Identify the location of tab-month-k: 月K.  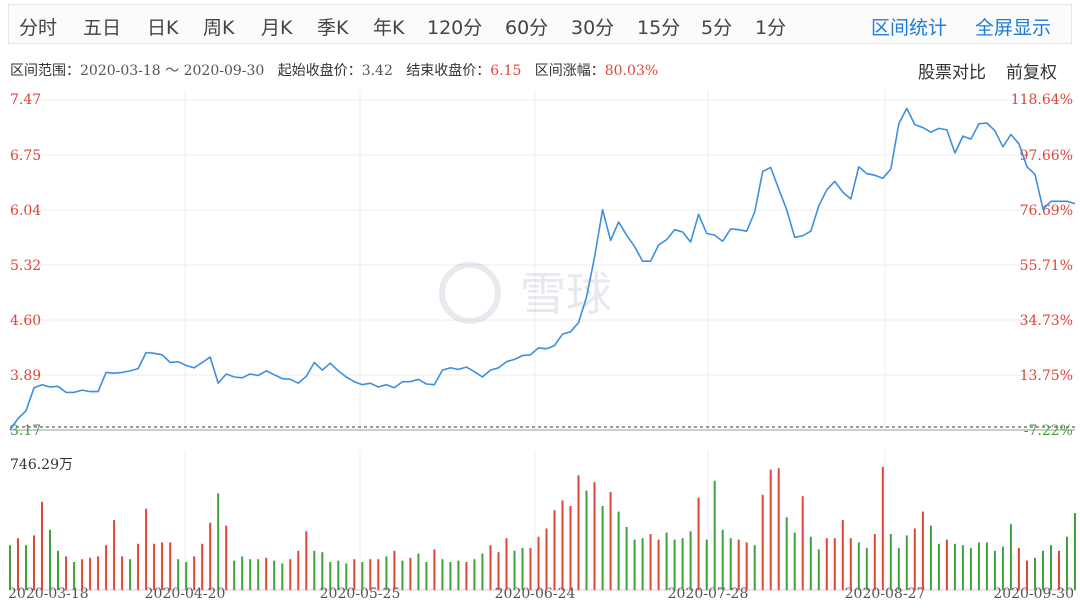
(277, 28).